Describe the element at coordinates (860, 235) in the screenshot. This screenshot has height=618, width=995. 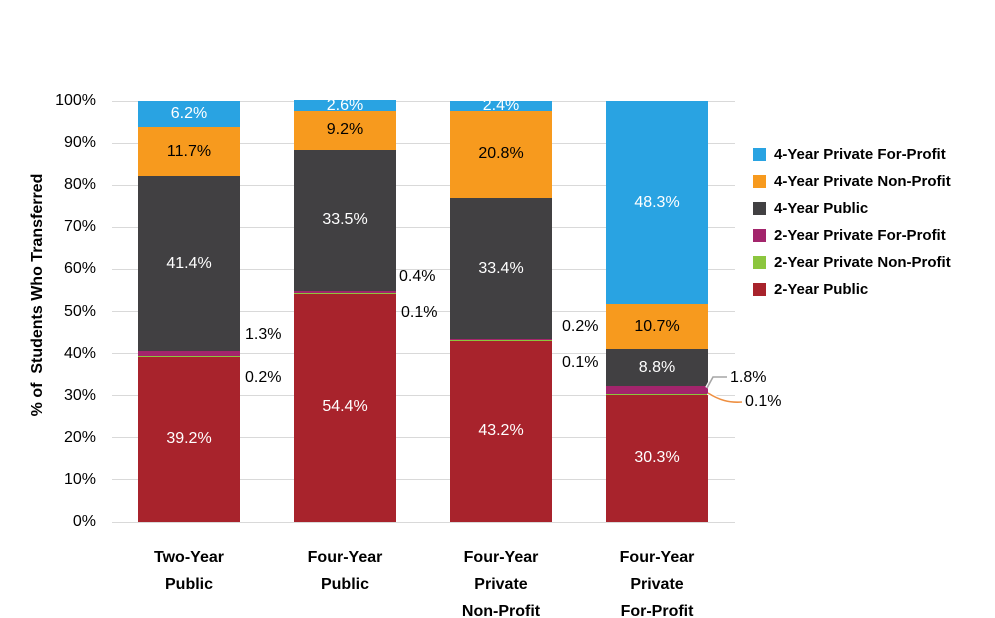
I see `legend-item-label: 2-Year Private For-Profit` at that location.